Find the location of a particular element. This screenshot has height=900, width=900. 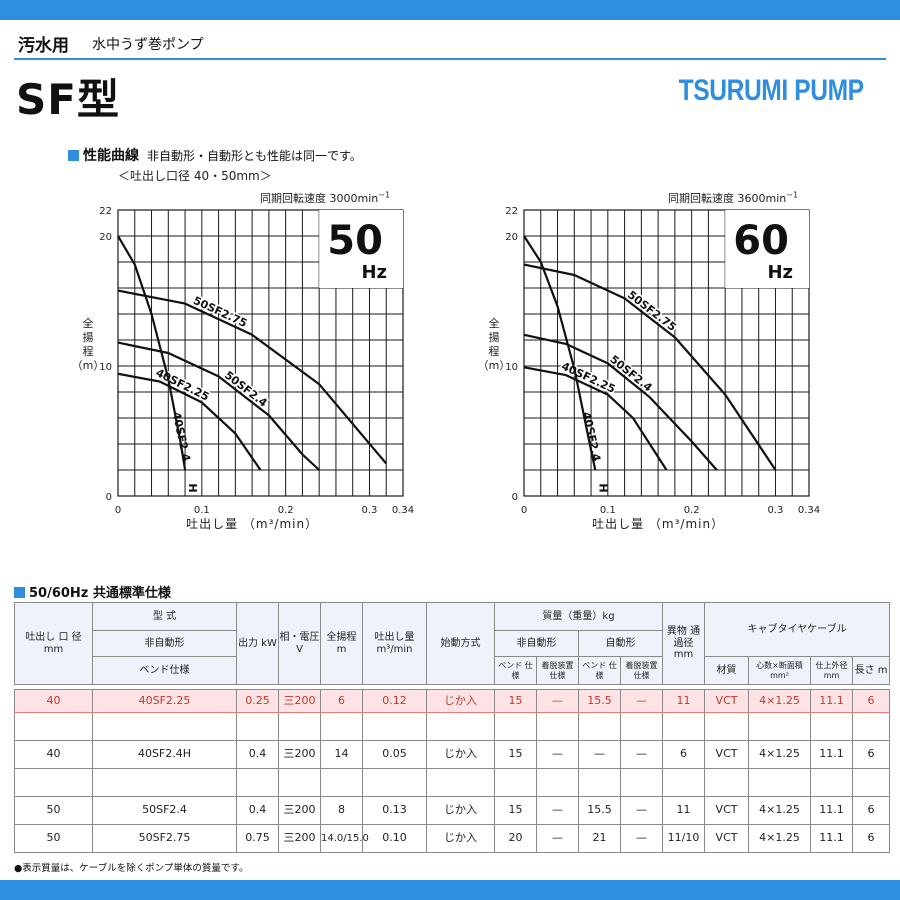

speed-text: 同期回転速度 3600min is located at coordinates (727, 198).